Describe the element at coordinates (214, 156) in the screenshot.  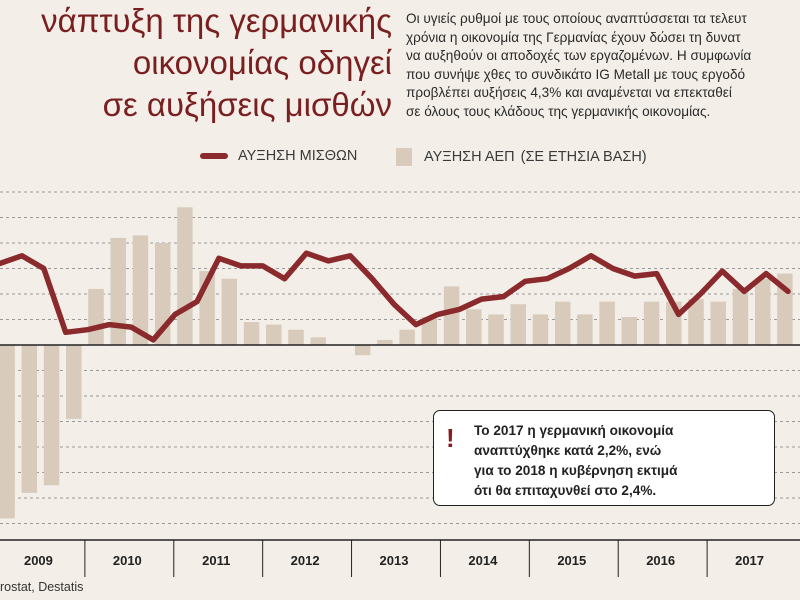
I see `legend-line-swatch` at that location.